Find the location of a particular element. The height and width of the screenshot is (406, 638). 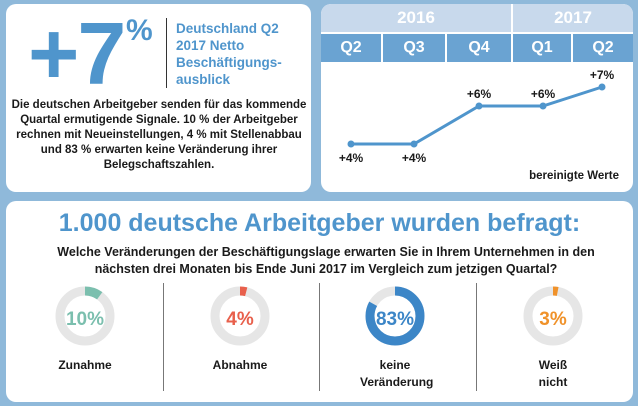

trend-line-chart: +4% +4% +6% +6% +7% is located at coordinates (477, 116).